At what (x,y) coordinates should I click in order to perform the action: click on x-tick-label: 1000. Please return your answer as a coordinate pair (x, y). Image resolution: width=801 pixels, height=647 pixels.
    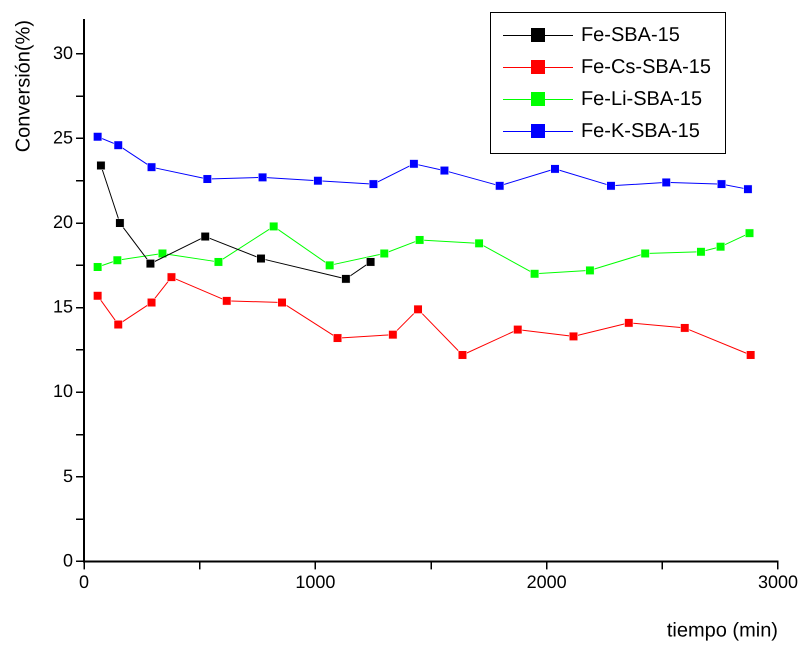
    Looking at the image, I should click on (315, 582).